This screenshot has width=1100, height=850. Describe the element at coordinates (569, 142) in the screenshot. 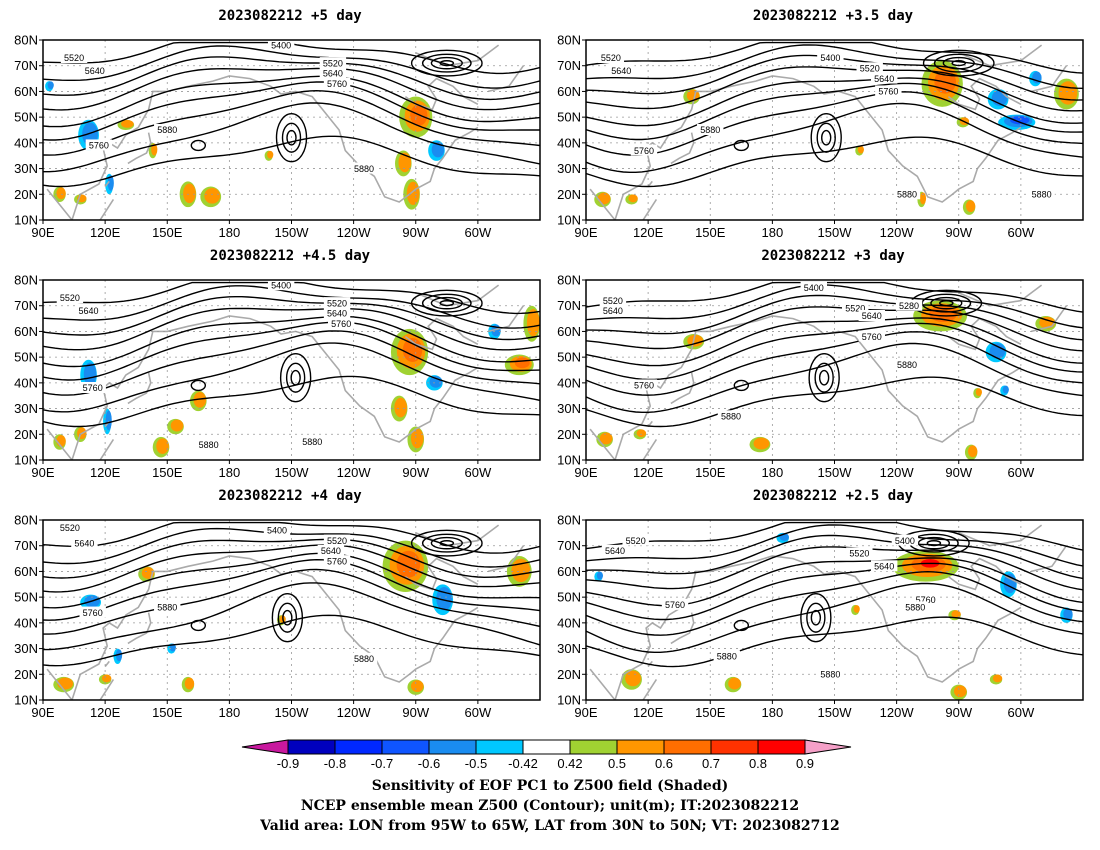

I see `lat-tick-label: 40N` at that location.